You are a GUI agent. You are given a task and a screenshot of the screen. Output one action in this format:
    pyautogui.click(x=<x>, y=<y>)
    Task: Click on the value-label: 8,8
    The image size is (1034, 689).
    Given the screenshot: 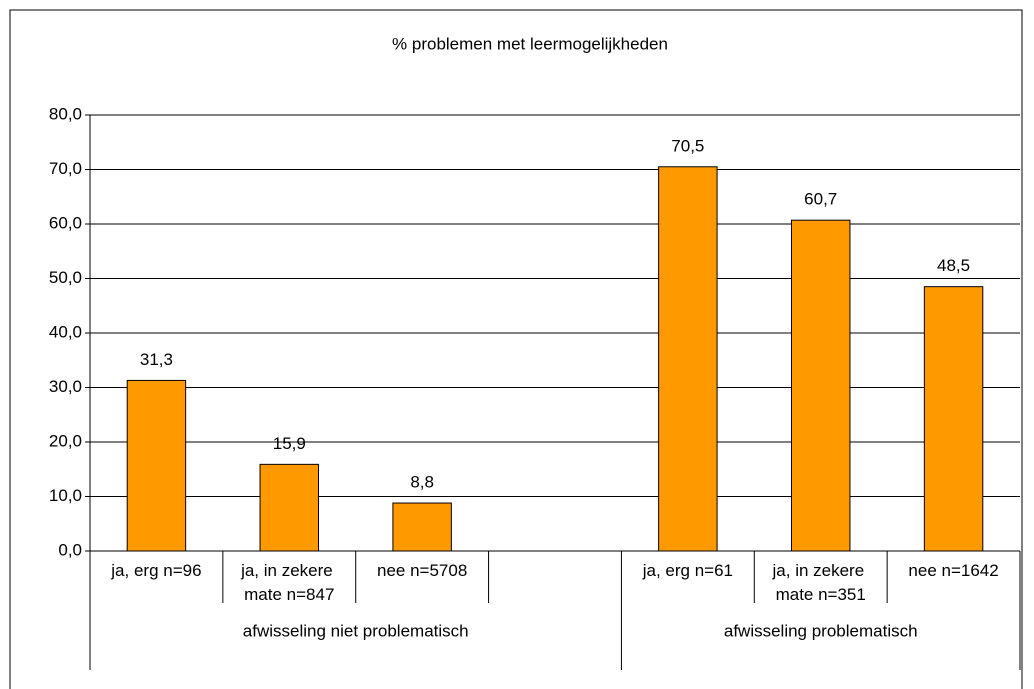 What is the action you would take?
    pyautogui.click(x=422, y=482)
    